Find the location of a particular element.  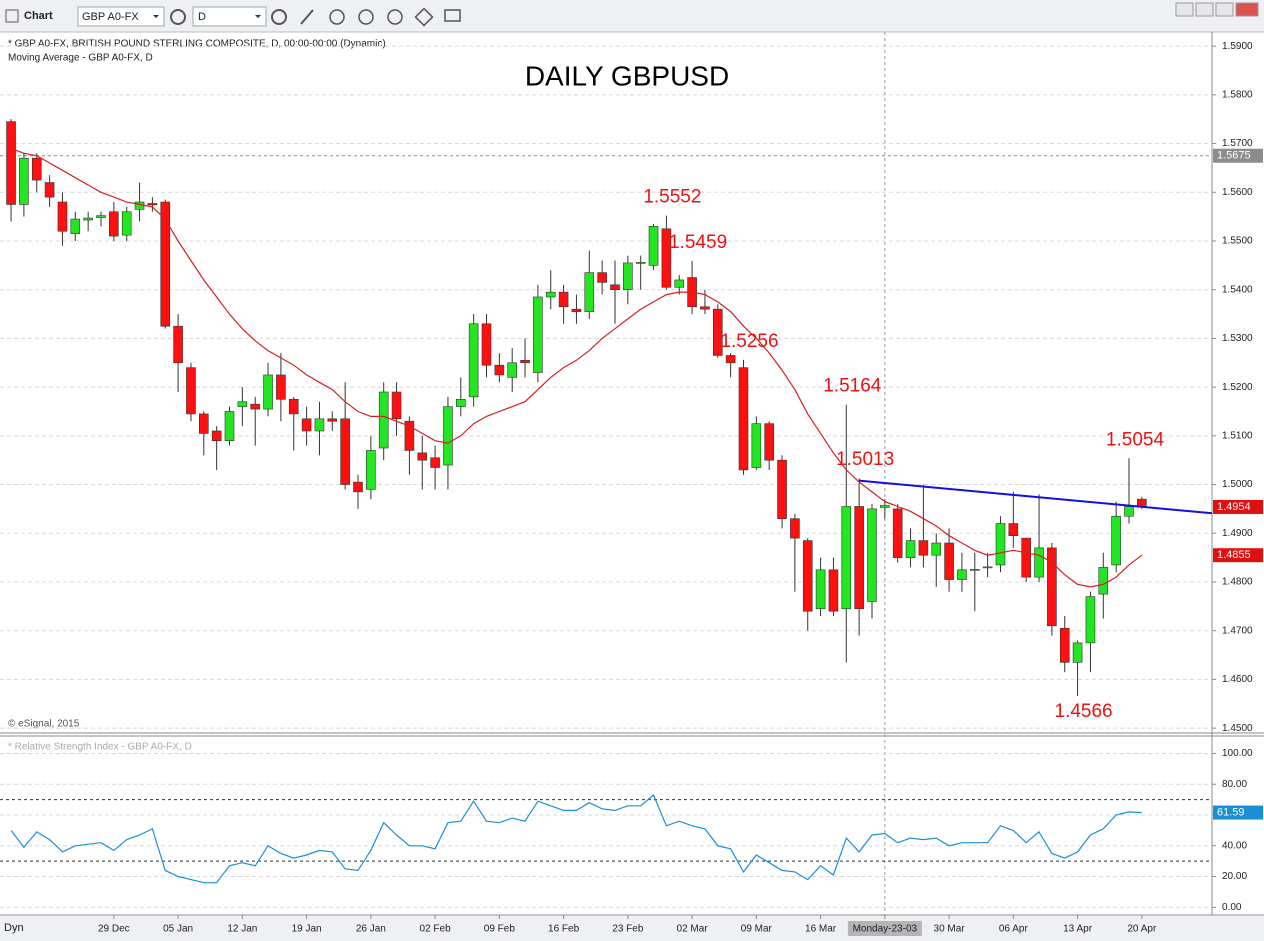

y-tick-label: 1.5100 is located at coordinates (1237, 435).